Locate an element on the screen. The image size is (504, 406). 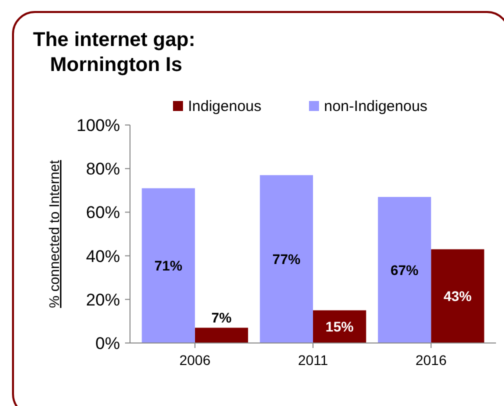
data-label: 43% is located at coordinates (458, 296).